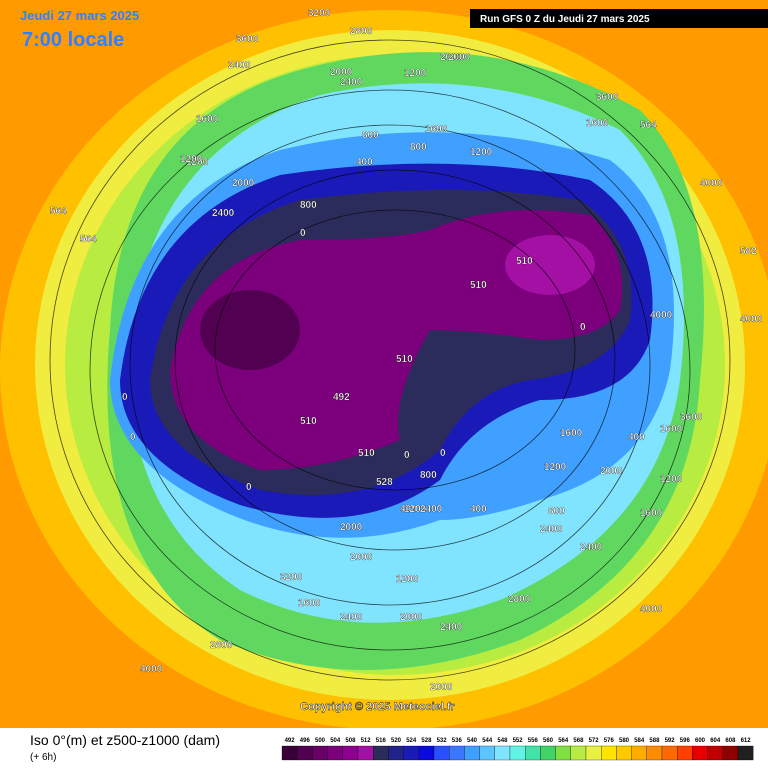 The height and width of the screenshot is (773, 768). Describe the element at coordinates (670, 741) in the screenshot. I see `scale-label: 592` at that location.